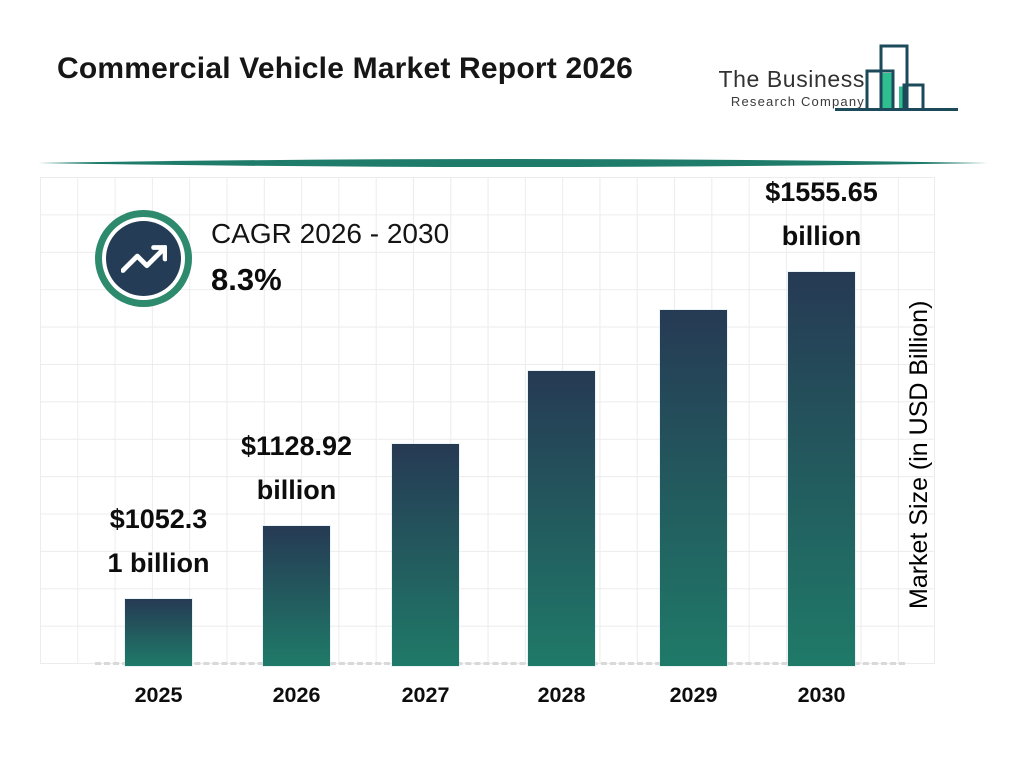  Describe the element at coordinates (919, 455) in the screenshot. I see `y-axis-label: Market Size (in USD Billion)` at that location.